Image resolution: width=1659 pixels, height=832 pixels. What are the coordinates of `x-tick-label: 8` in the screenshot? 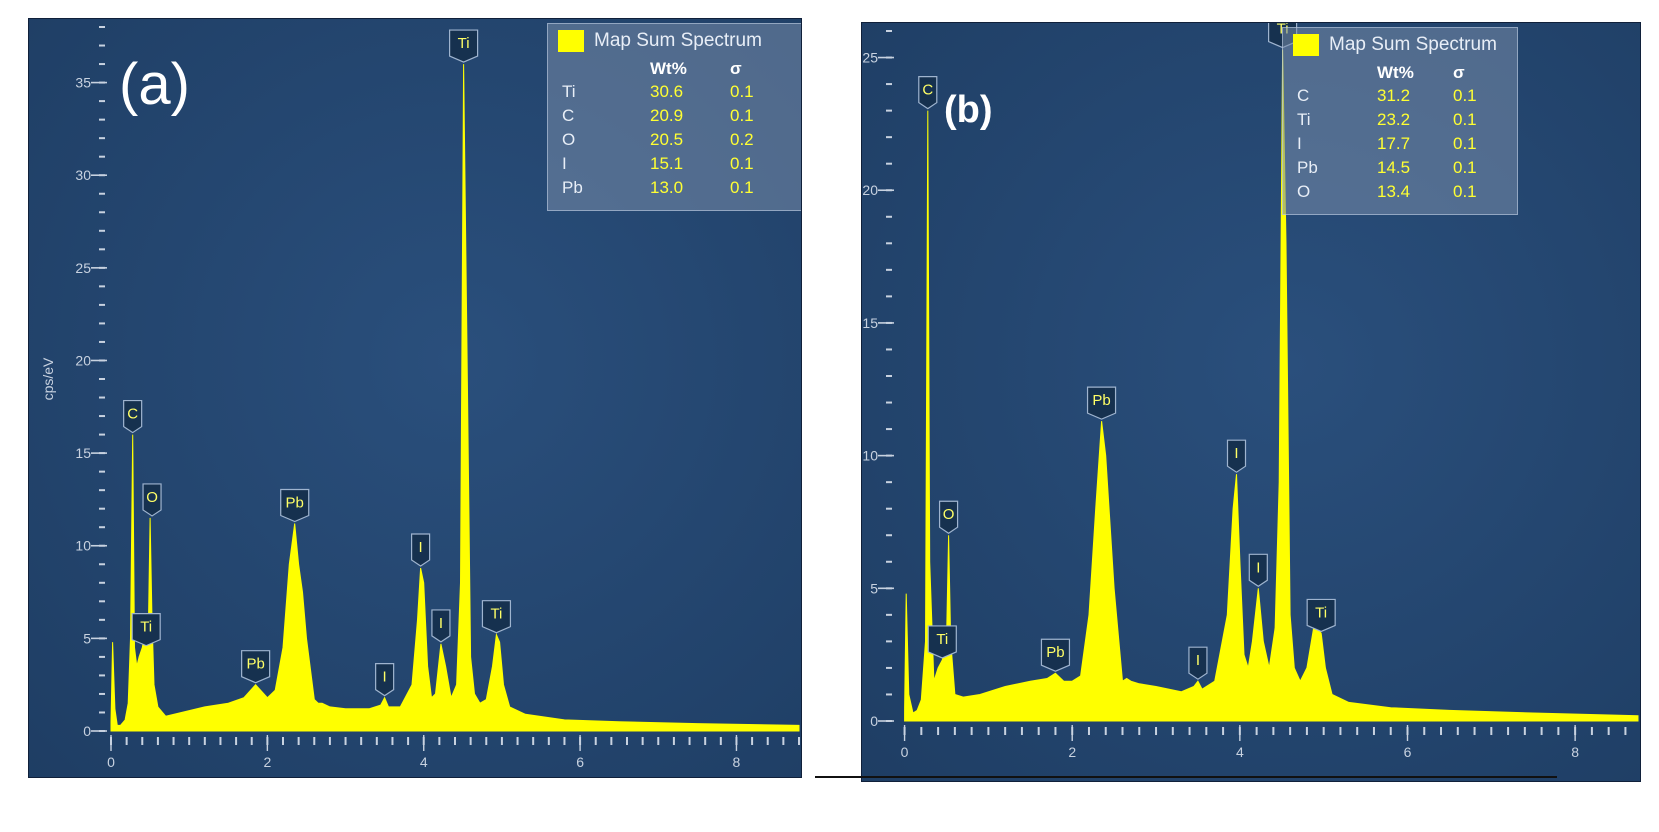 It's located at (737, 762).